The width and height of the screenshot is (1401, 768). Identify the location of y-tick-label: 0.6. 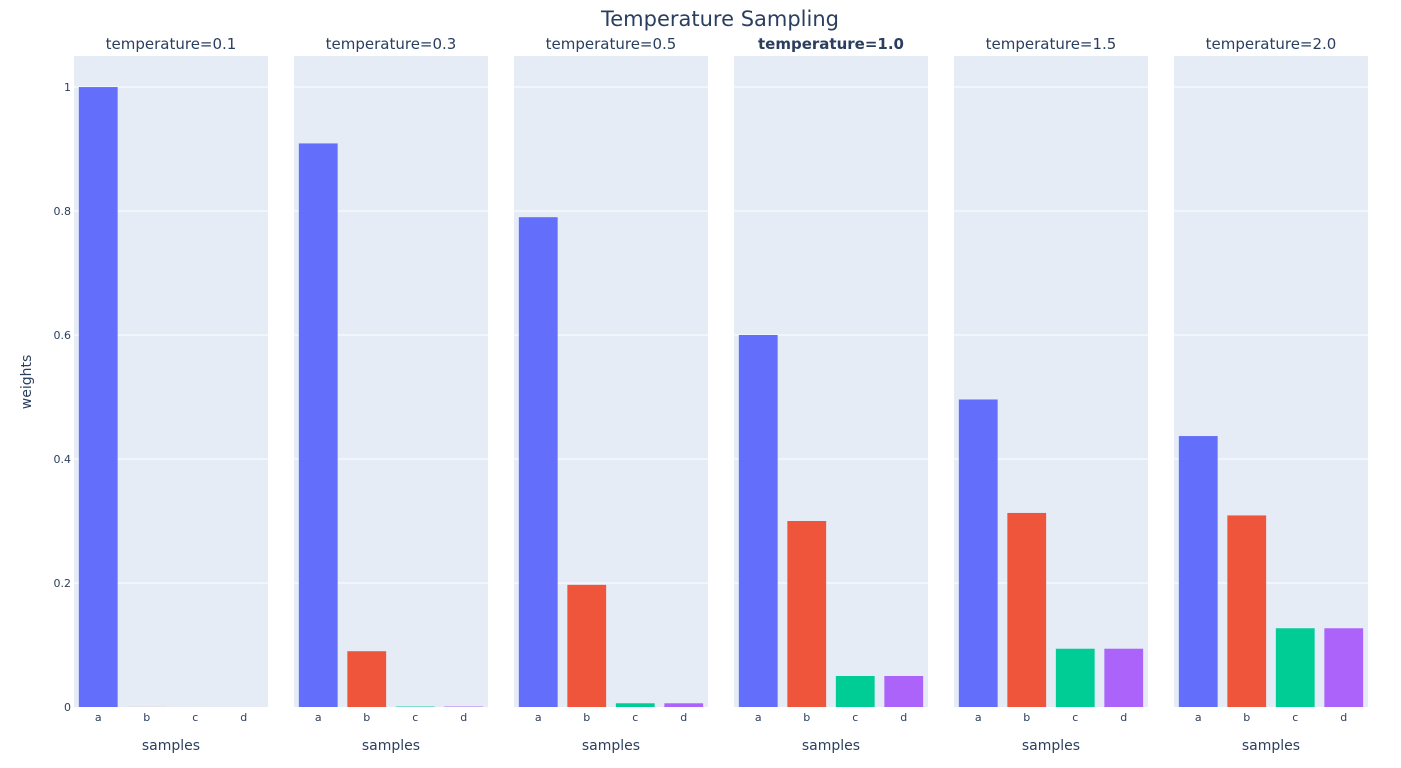
(63, 335).